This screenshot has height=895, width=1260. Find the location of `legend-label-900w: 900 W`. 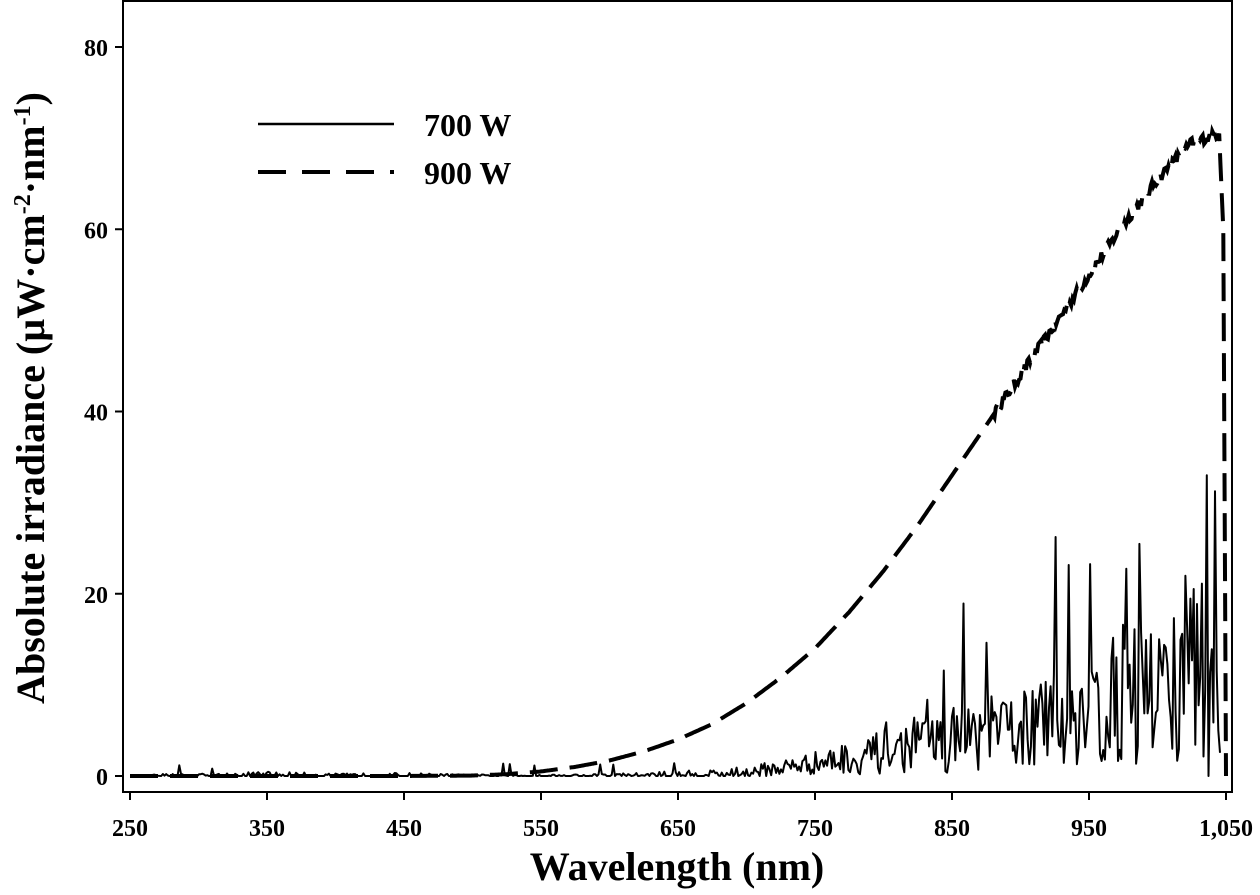

legend-label-900w: 900 W is located at coordinates (467, 173).